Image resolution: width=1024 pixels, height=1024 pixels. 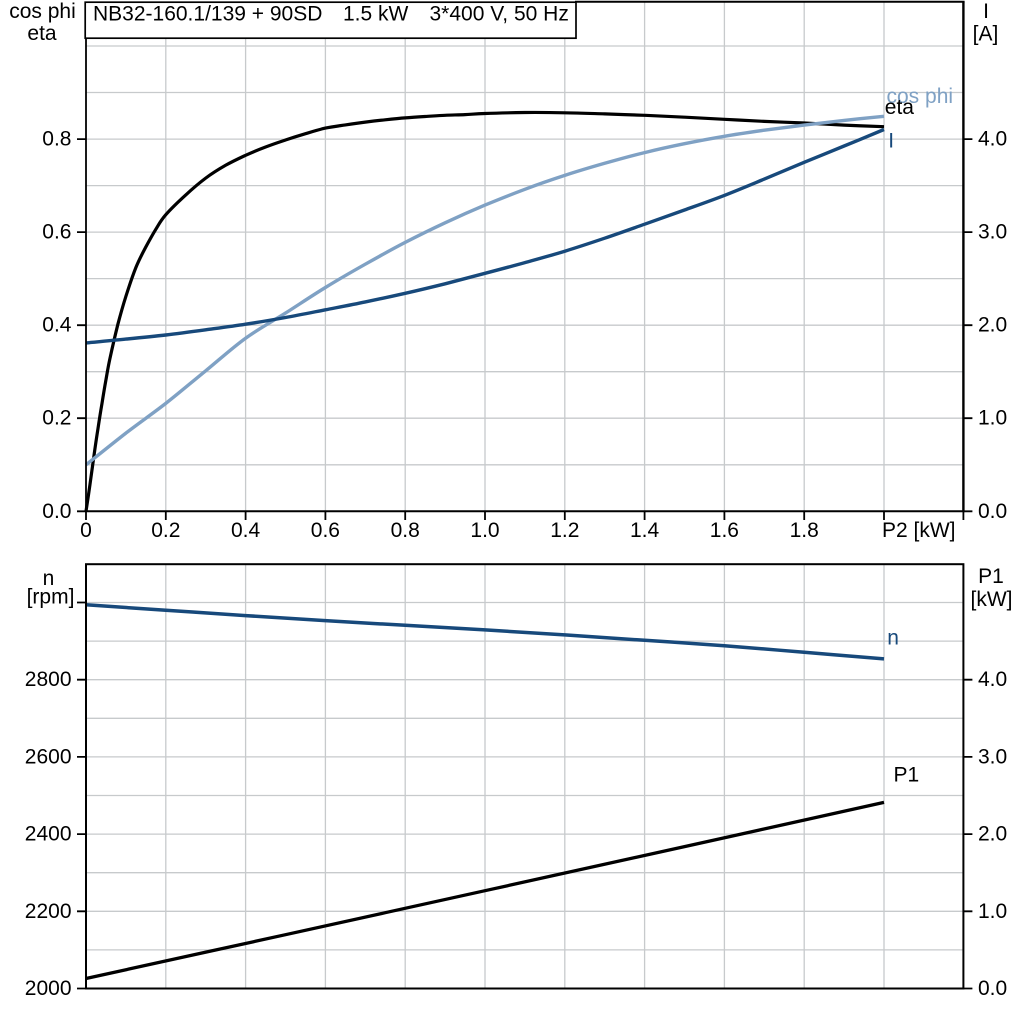 What do you see at coordinates (51, 597) in the screenshot?
I see `svg-text: [rpm]` at bounding box center [51, 597].